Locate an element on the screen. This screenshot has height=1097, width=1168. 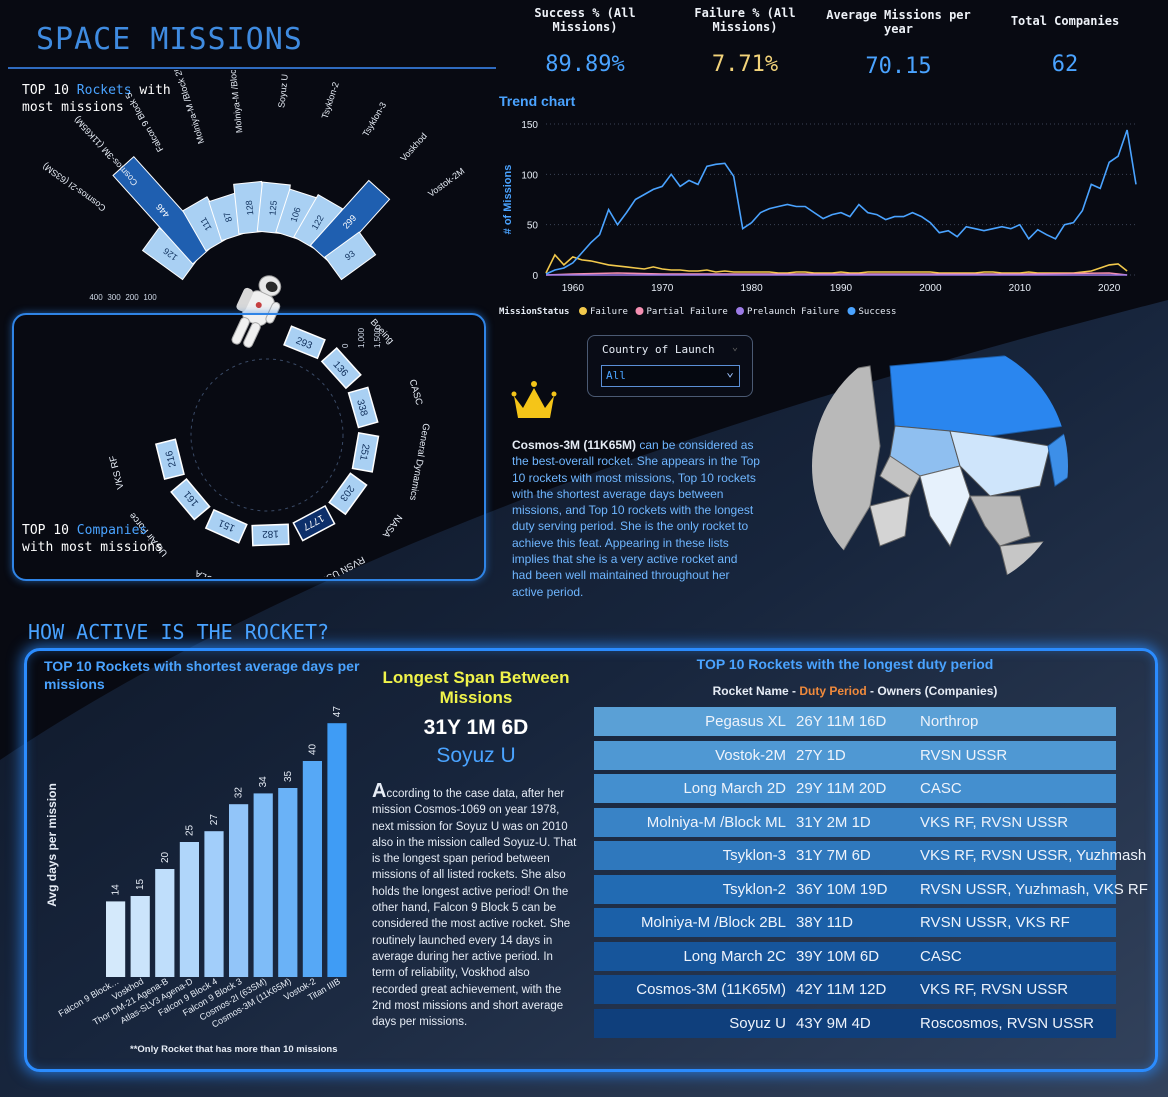
kpi-total-companies: Total Companies 62 is located at coordinates (1065, 45).